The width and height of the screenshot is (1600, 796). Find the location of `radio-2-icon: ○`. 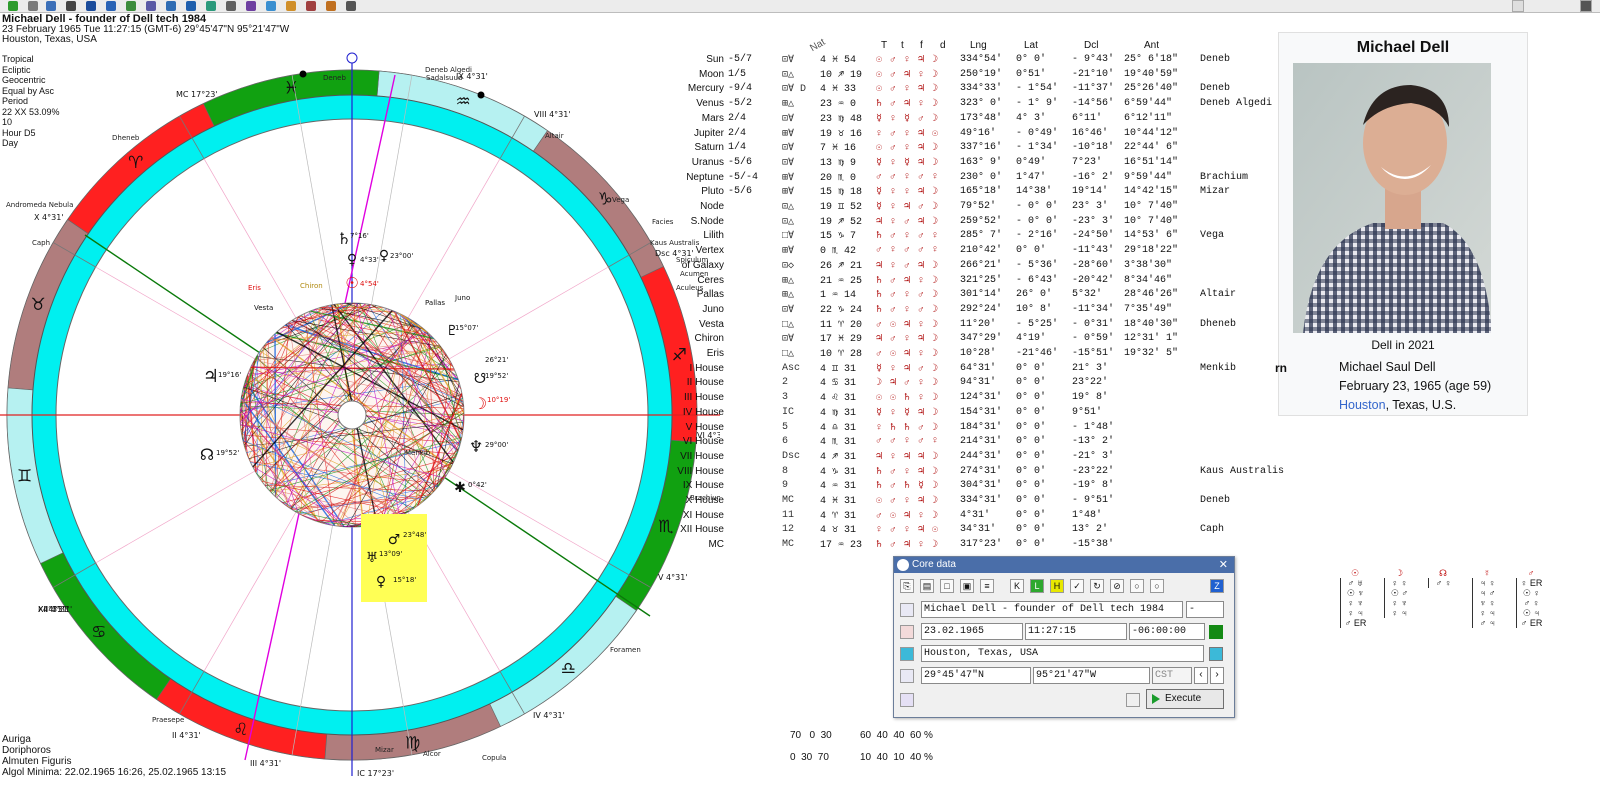

radio-2-icon: ○ is located at coordinates (1157, 586).